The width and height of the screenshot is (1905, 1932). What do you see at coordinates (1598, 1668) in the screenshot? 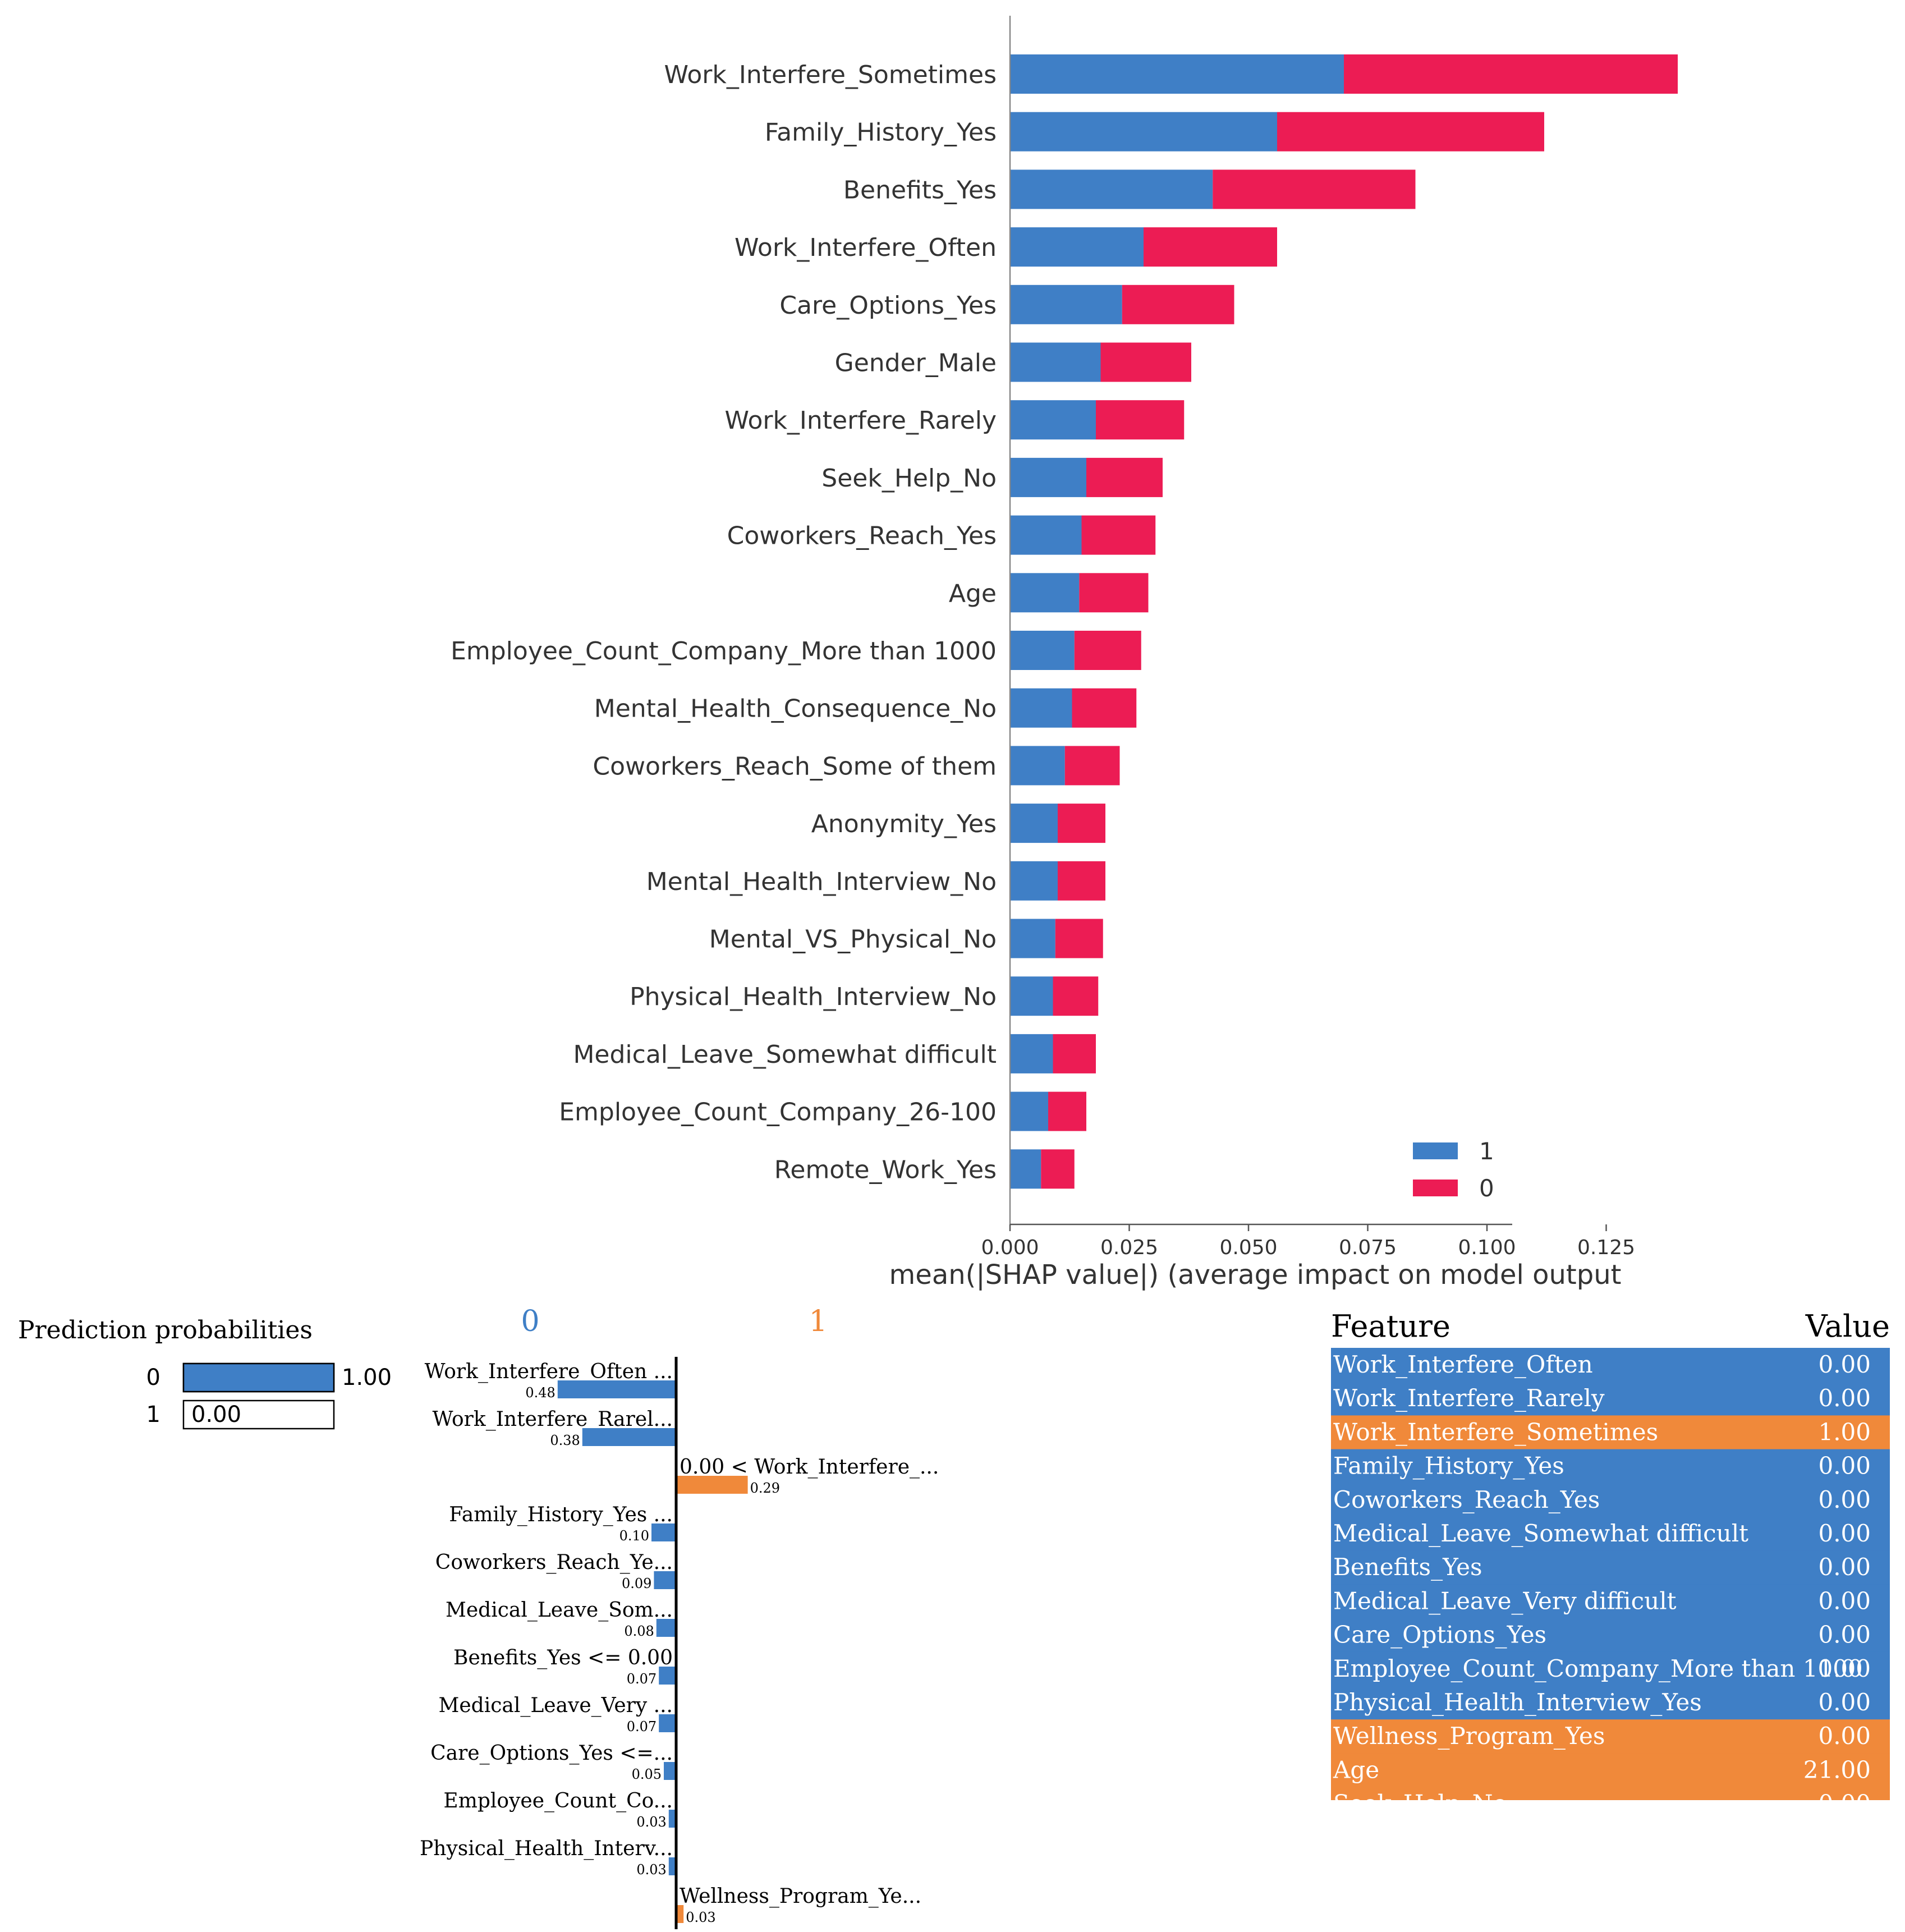
I see `feature-name: Employee_Count_Company_More than 1000` at bounding box center [1598, 1668].